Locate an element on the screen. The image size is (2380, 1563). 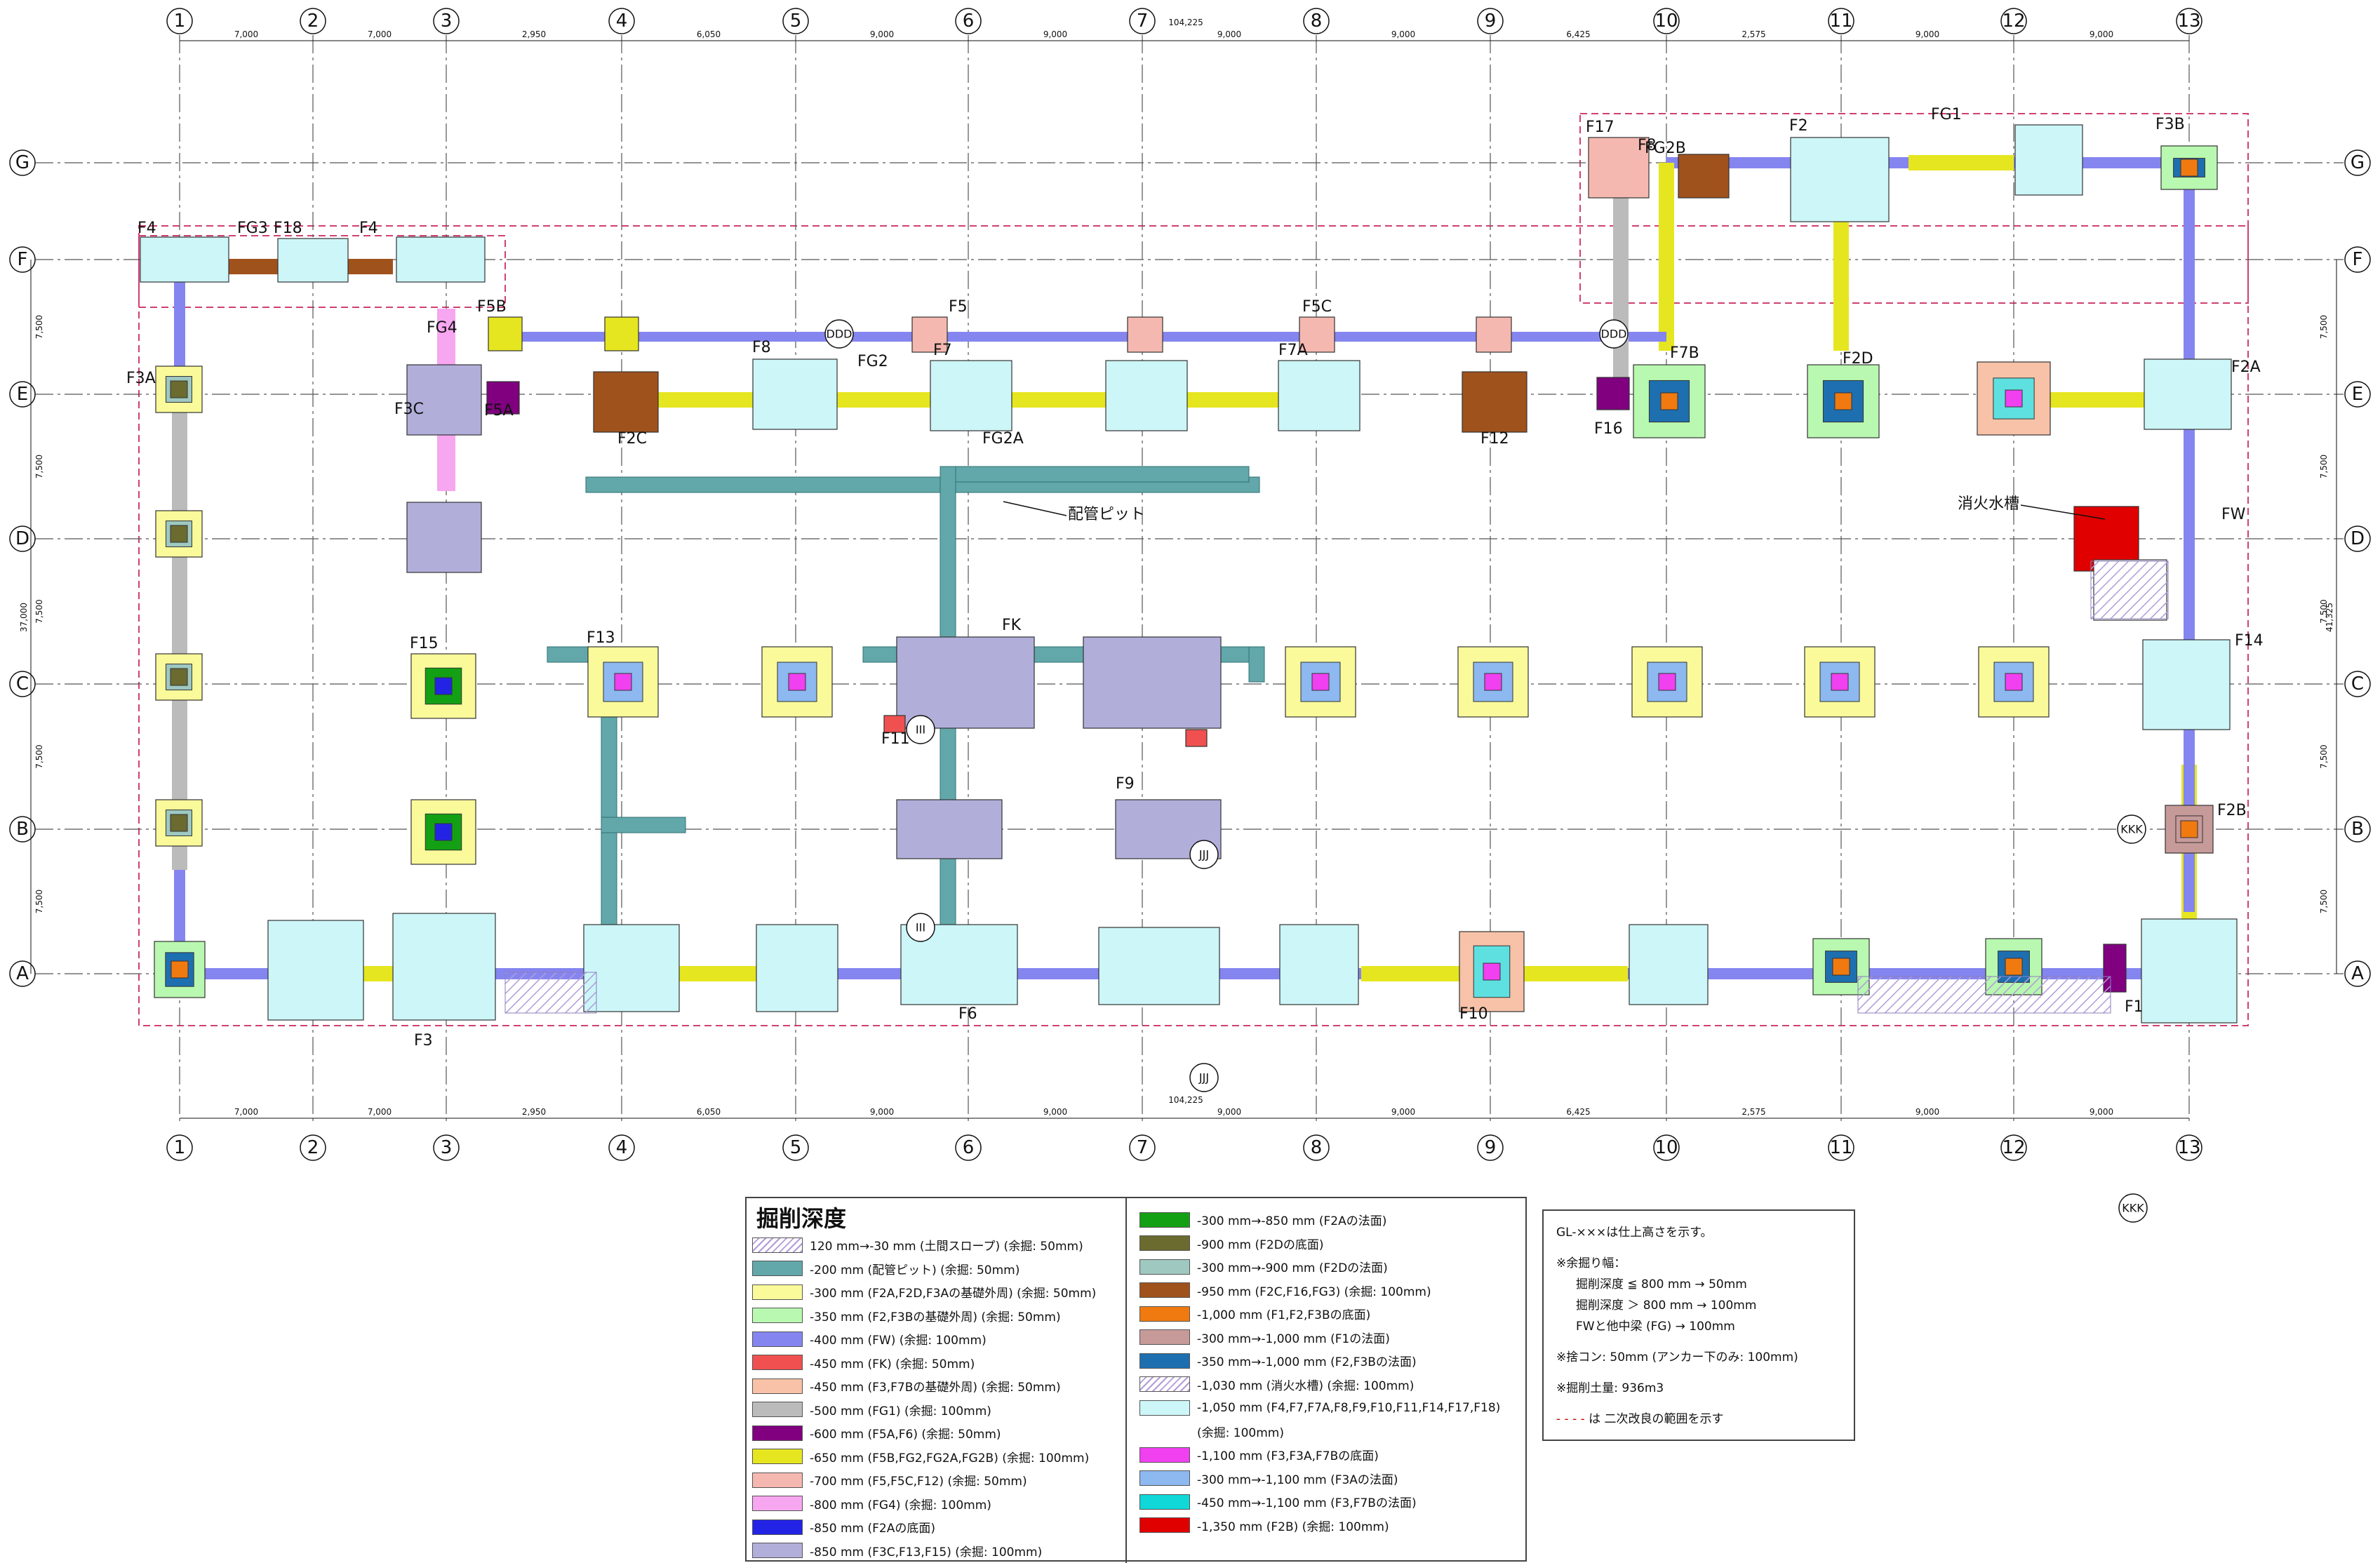
legend-text: -300 mm→-900 mm (F2Dの法面) is located at coordinates (1292, 1268).